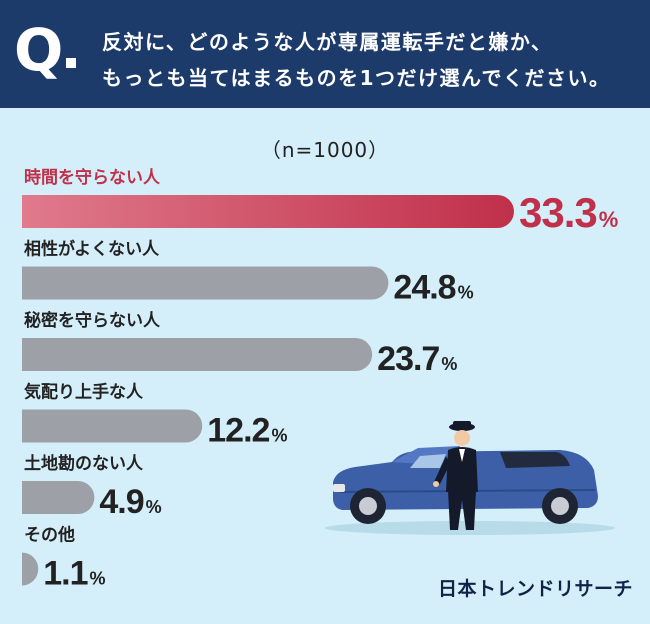  I want to click on question-line-1: 反対に、どのような人が専属運転手だと嫌か、, so click(327, 42).